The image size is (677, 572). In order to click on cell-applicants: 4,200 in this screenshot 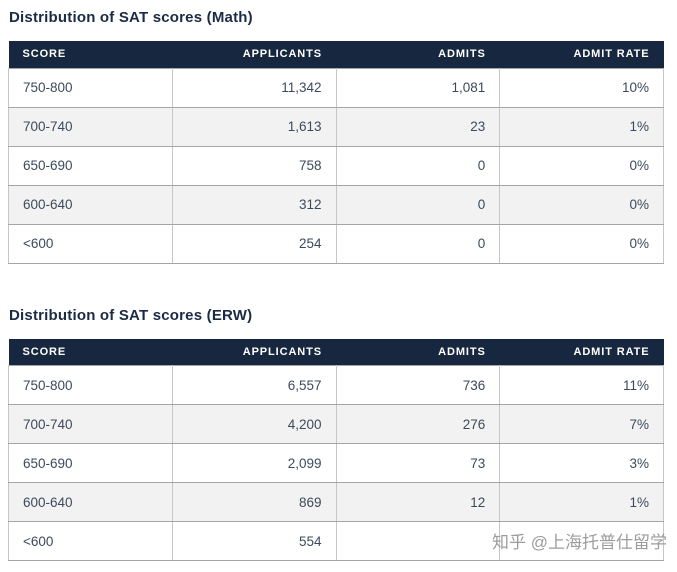, I will do `click(254, 424)`.